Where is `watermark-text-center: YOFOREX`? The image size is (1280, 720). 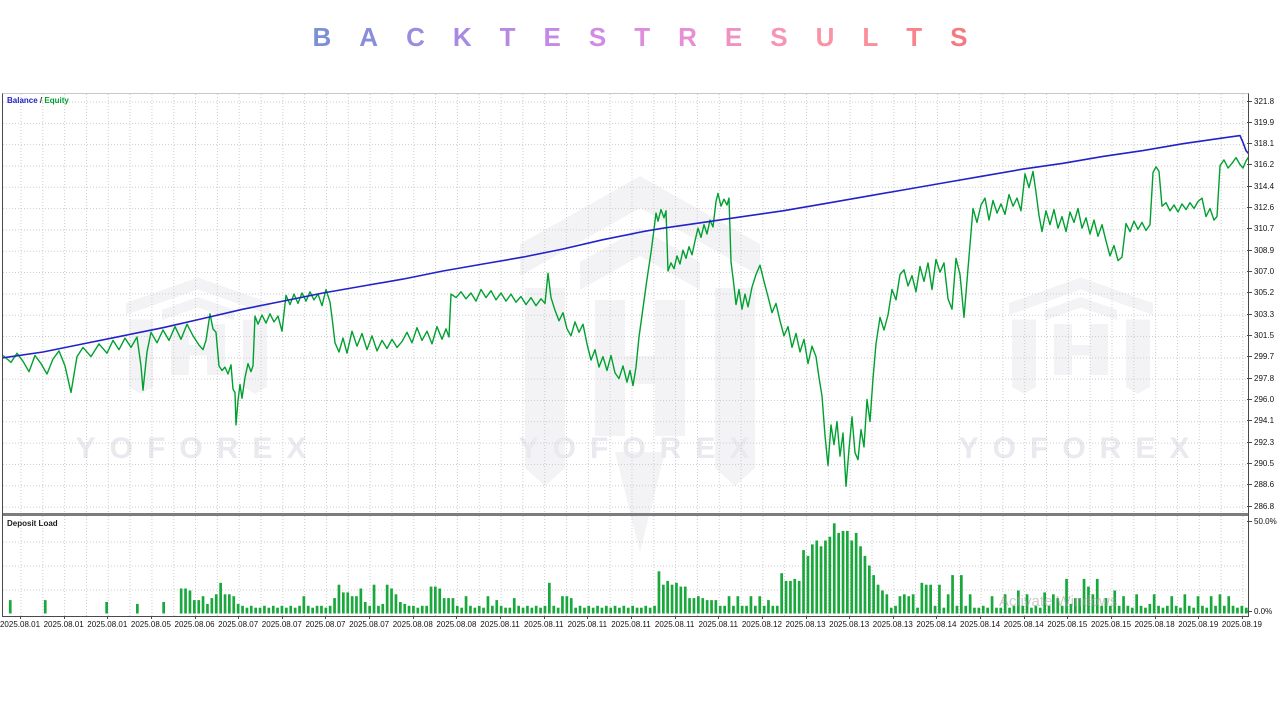
watermark-text-center: YOFOREX is located at coordinates (641, 448).